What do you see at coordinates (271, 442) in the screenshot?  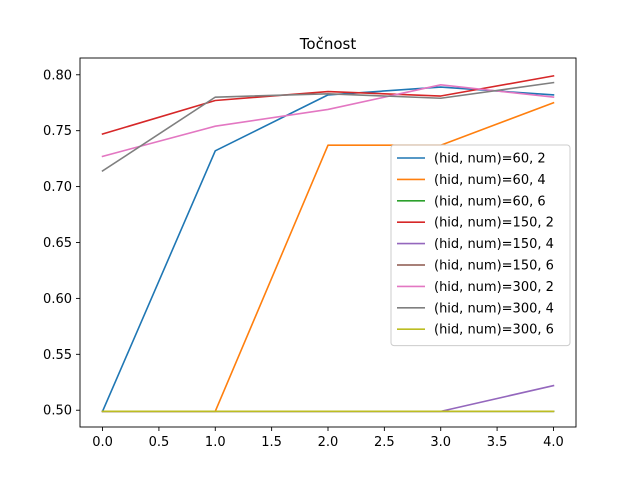 I see `x-tick-label: 1.5` at bounding box center [271, 442].